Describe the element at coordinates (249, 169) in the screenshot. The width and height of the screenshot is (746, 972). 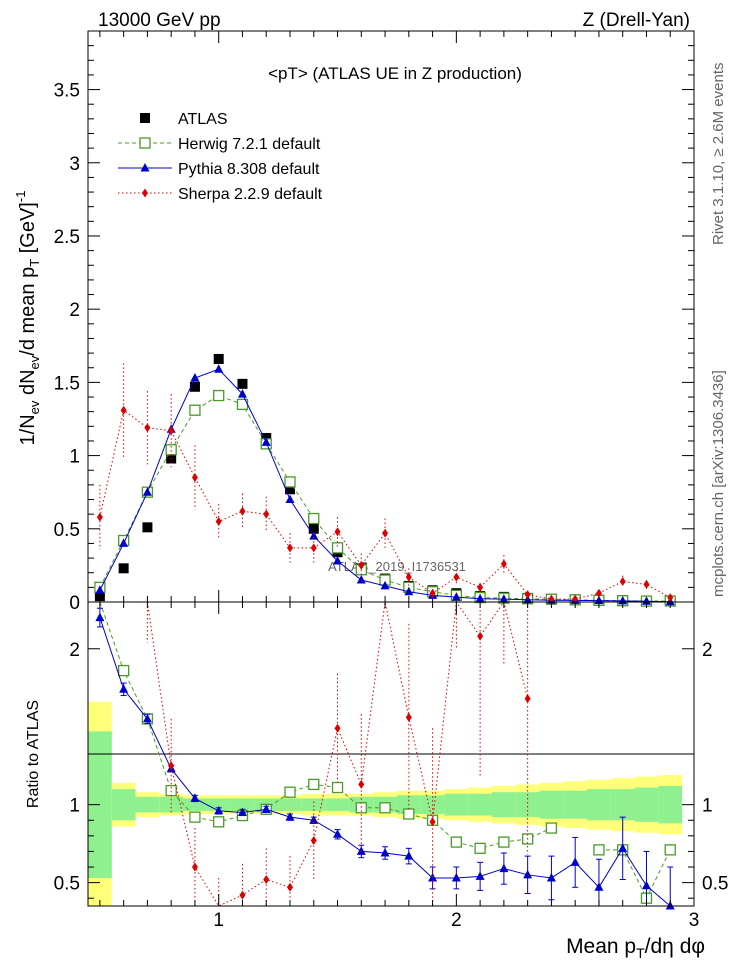
I see `legend-label: Pythia 8.308 default` at that location.